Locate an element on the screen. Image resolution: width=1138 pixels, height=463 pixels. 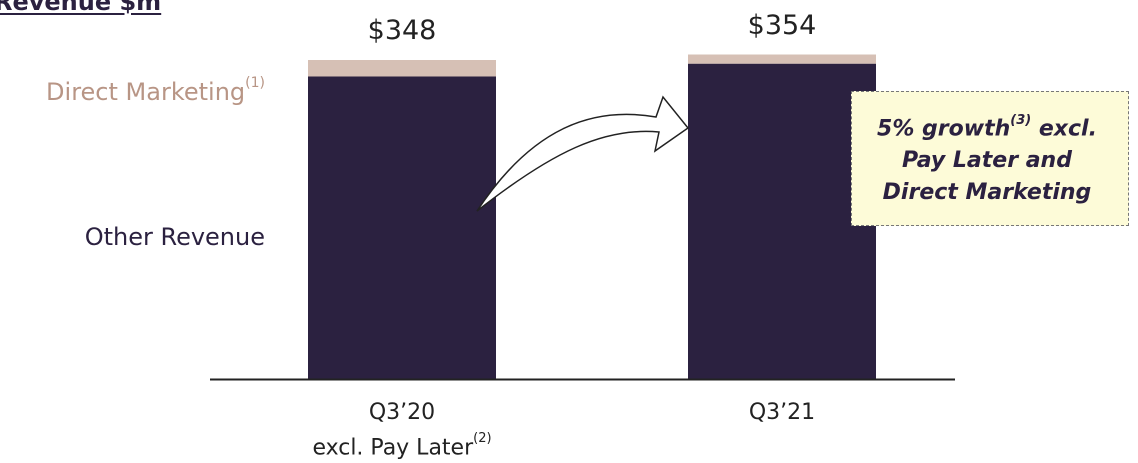
callout-growth-text: 5% growth is located at coordinates (944, 129).